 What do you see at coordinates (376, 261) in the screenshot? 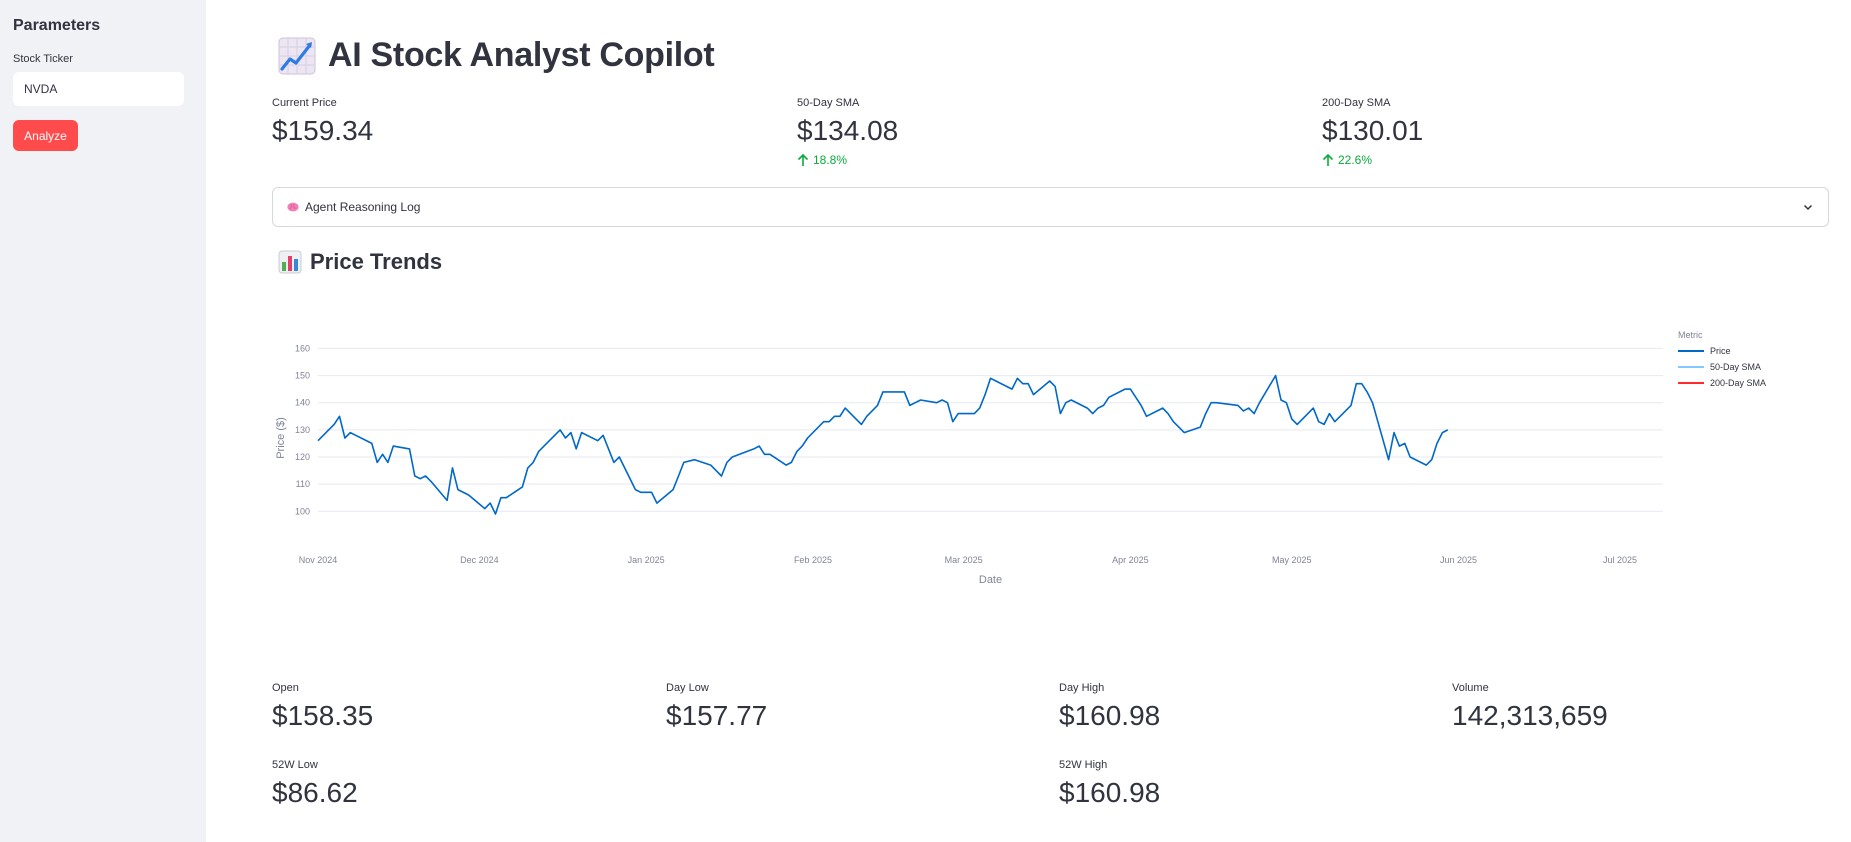
I see `section-title: Price Trends` at bounding box center [376, 261].